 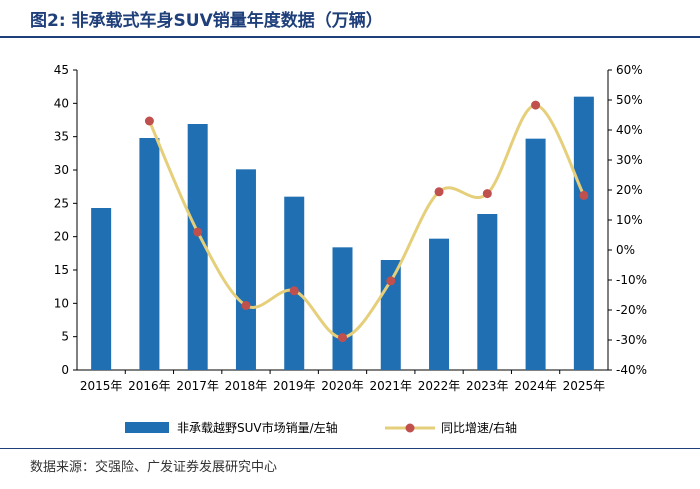 What do you see at coordinates (149, 386) in the screenshot?
I see `x-tick-label: 2016年` at bounding box center [149, 386].